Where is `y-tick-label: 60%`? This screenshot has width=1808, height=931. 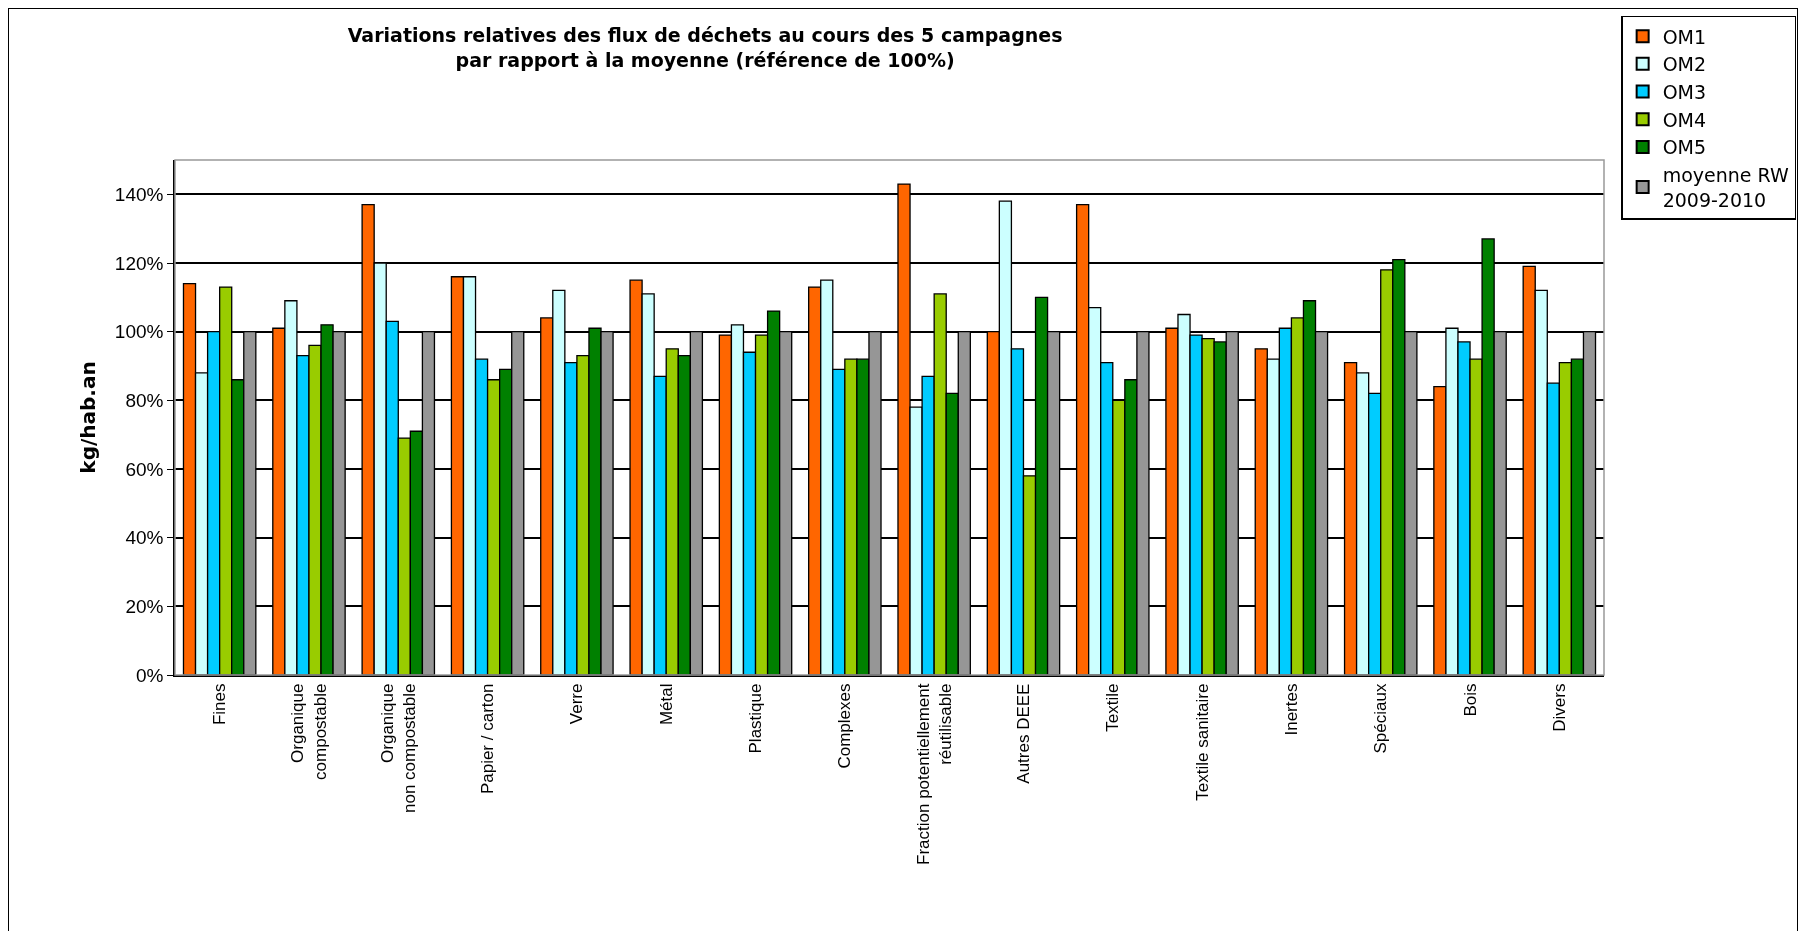
y-tick-label: 60% is located at coordinates (144, 469).